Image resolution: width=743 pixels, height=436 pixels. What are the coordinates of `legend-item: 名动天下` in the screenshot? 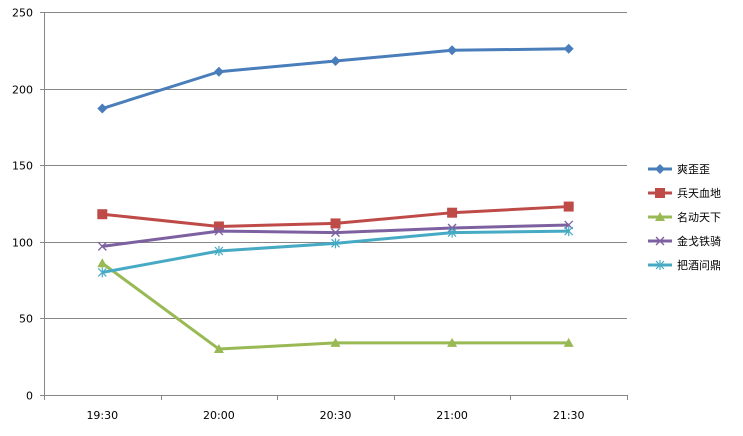 It's located at (684, 217).